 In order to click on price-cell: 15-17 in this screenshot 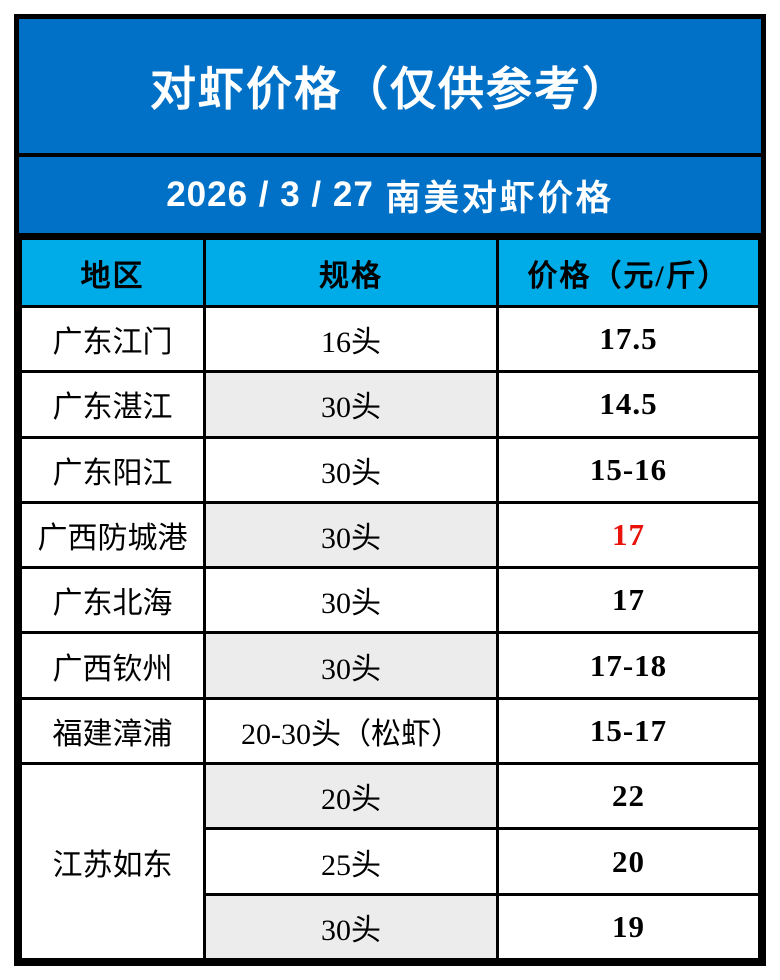, I will do `click(628, 731)`.